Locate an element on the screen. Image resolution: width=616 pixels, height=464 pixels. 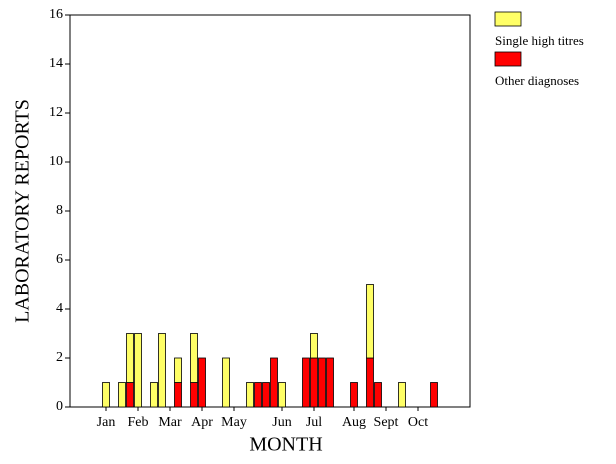
y-tick-label: 0 is located at coordinates (59, 406).